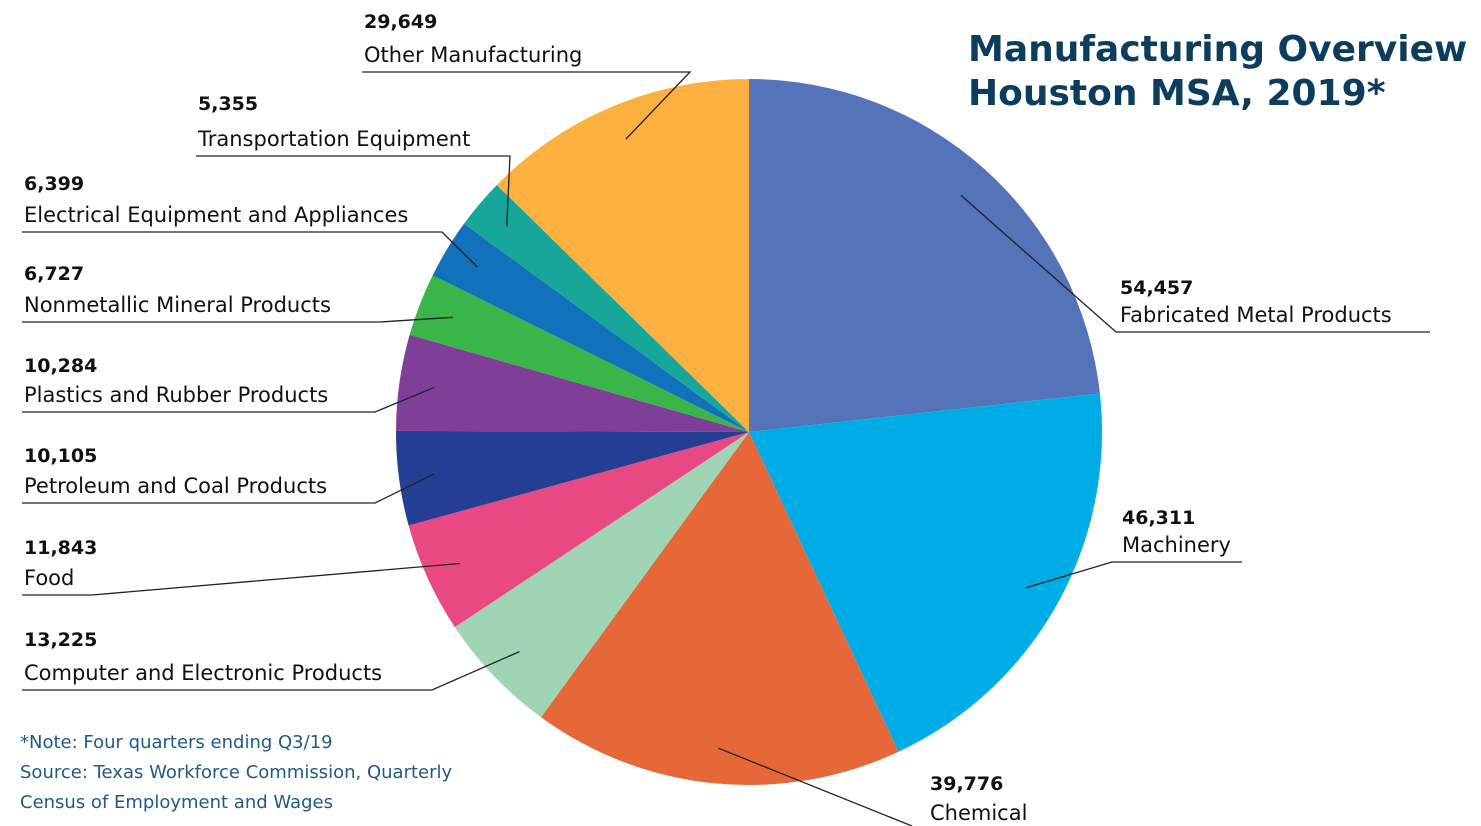 This screenshot has width=1481, height=826. I want to click on data-label-category-petroleum-and-coal-products: Petroleum and Coal Products, so click(175, 486).